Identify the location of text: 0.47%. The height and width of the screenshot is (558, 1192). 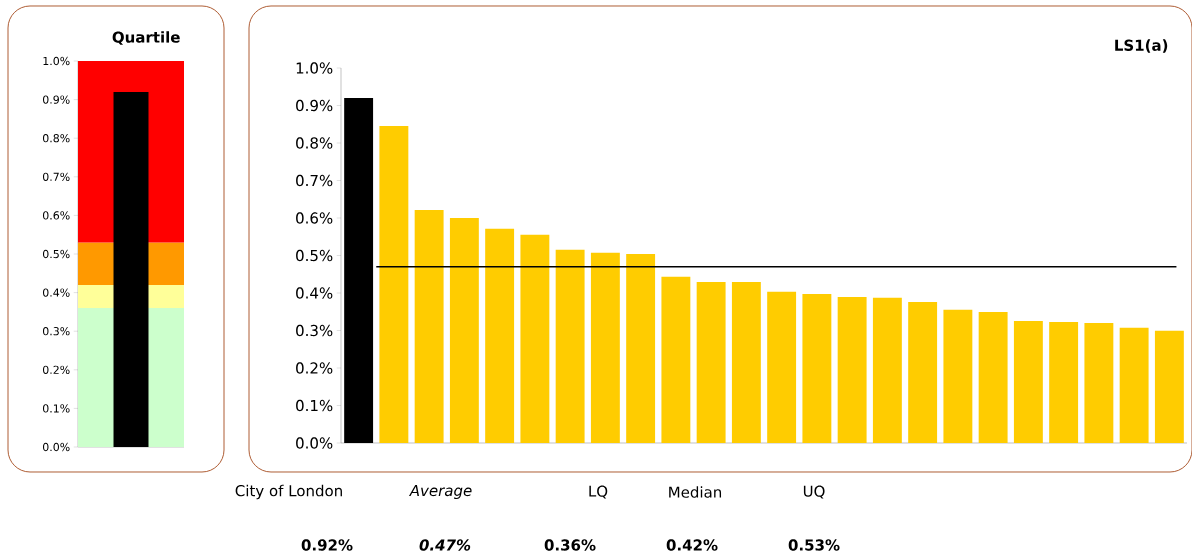
(445, 545).